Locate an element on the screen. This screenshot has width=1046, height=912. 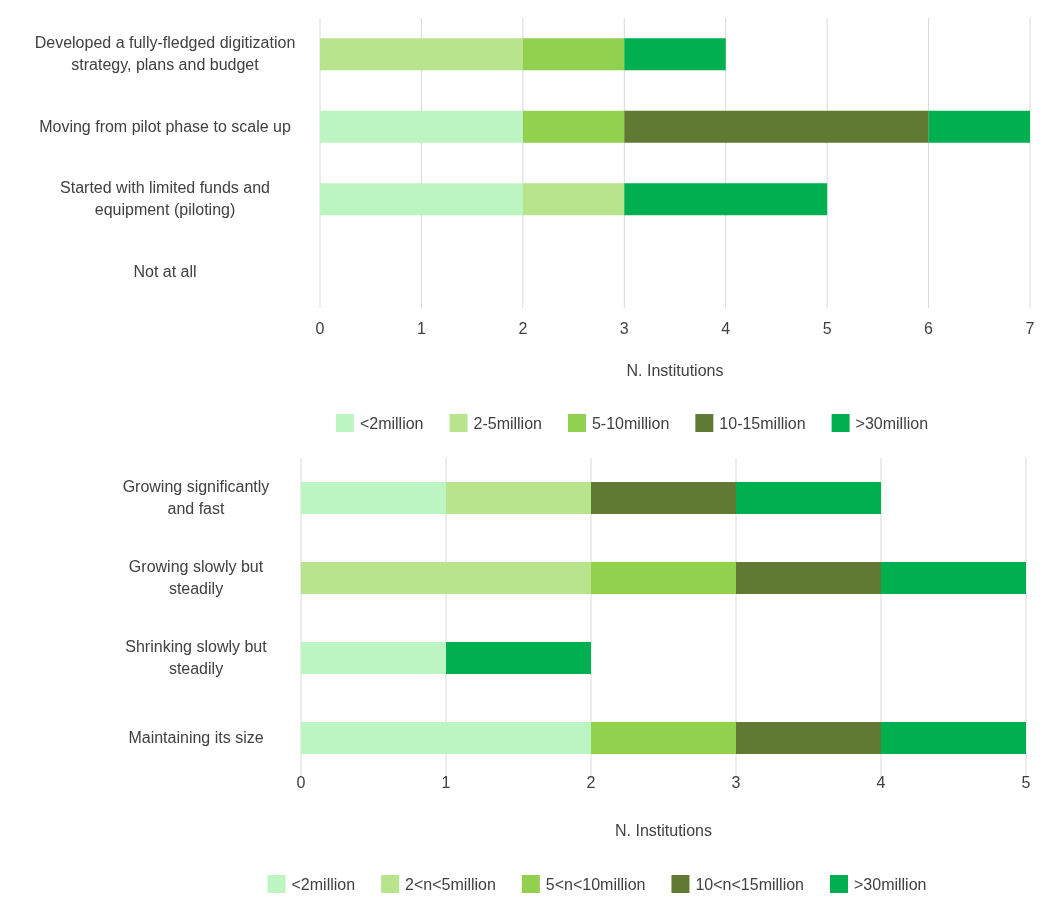
y-tick-label: Started with limited funds and equipment (piloting) is located at coordinates (165, 199).